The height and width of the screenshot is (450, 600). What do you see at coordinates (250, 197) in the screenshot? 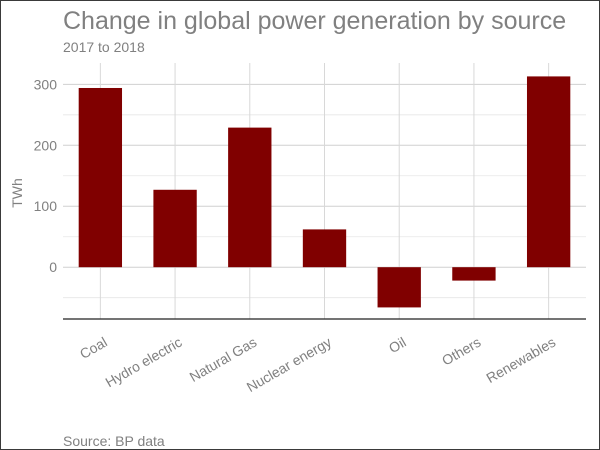
I see `bar-natural-gas` at bounding box center [250, 197].